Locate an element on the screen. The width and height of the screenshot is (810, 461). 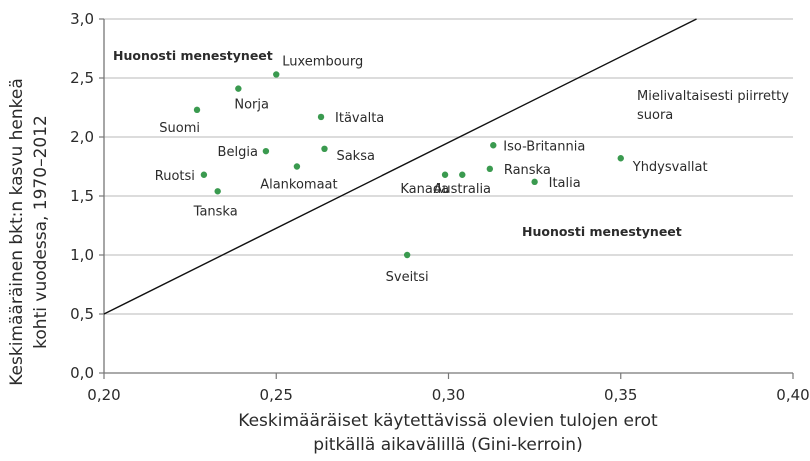
point-label: Ruotsi is located at coordinates (175, 176).